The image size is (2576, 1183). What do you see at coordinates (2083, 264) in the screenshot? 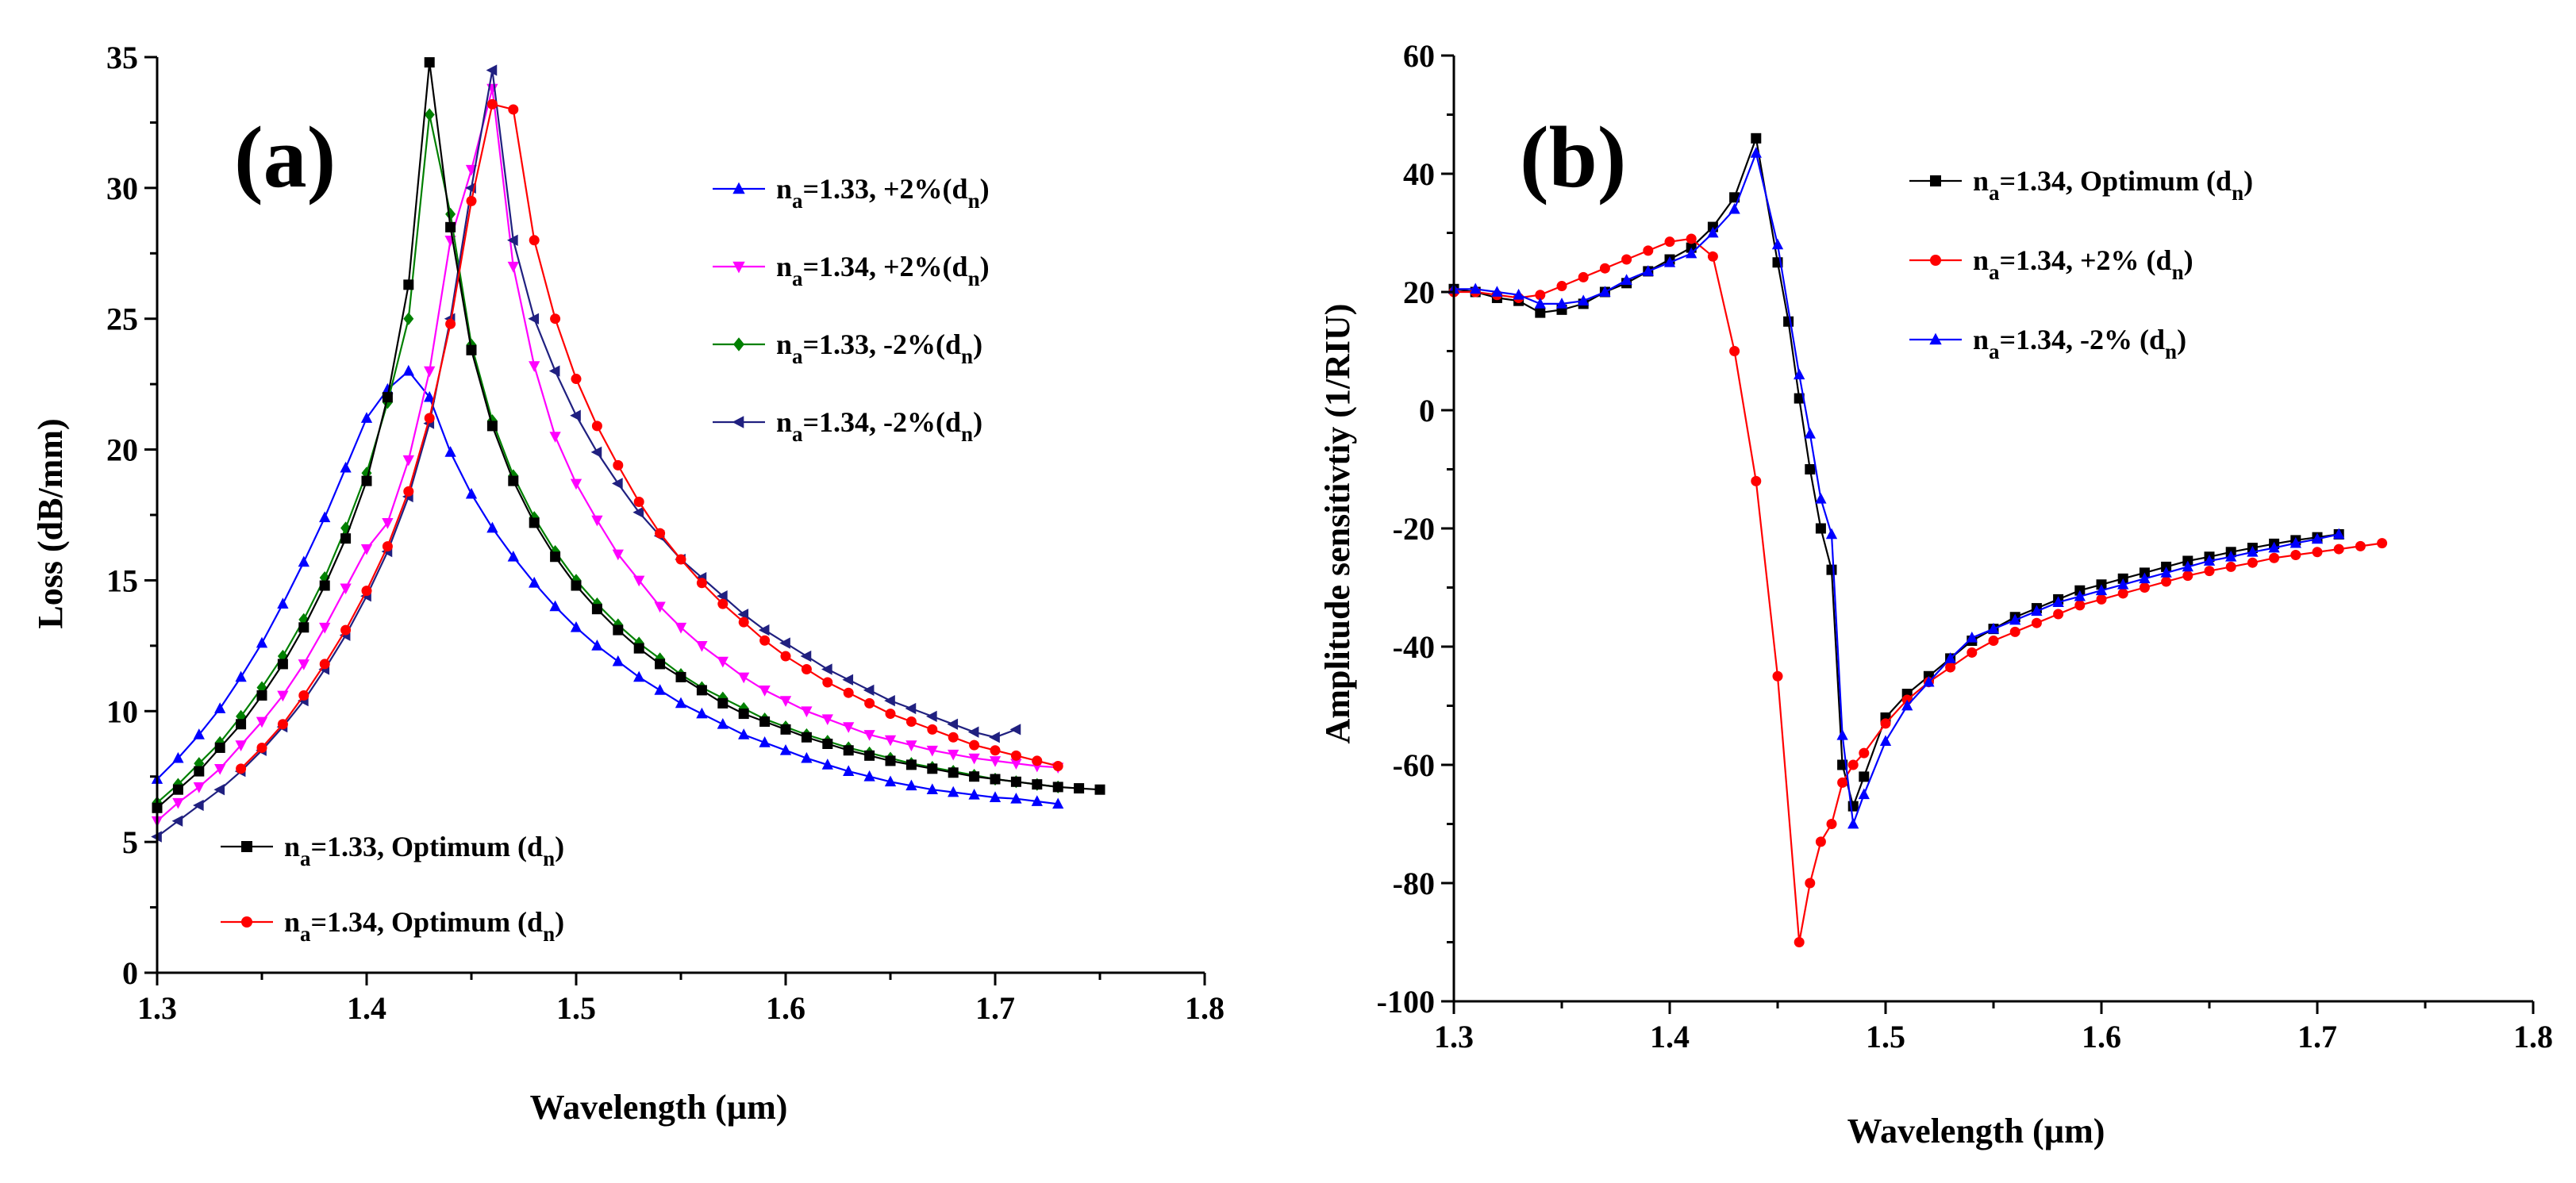
I see `legend-label: na=1.34, +2% (dn)` at bounding box center [2083, 264].